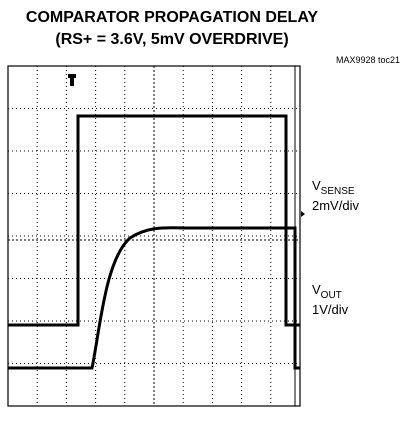  Describe the element at coordinates (303, 214) in the screenshot. I see `channel-arrow` at that location.